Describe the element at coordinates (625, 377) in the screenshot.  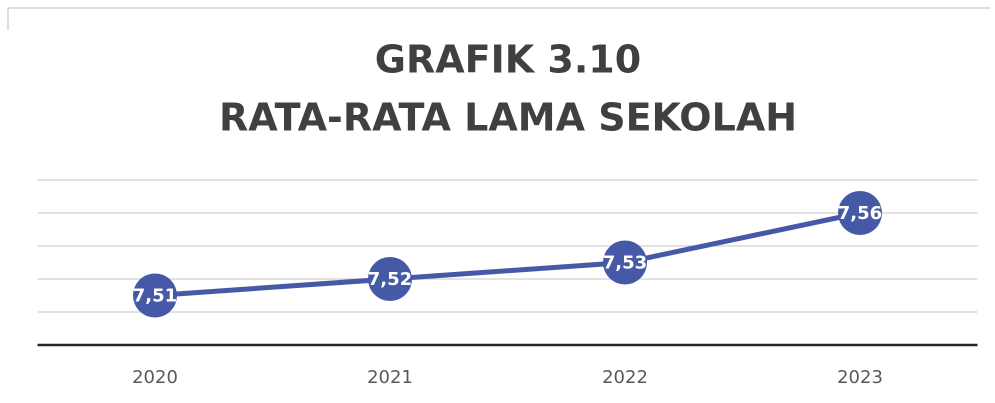
I see `x-tick-label: 2022` at that location.